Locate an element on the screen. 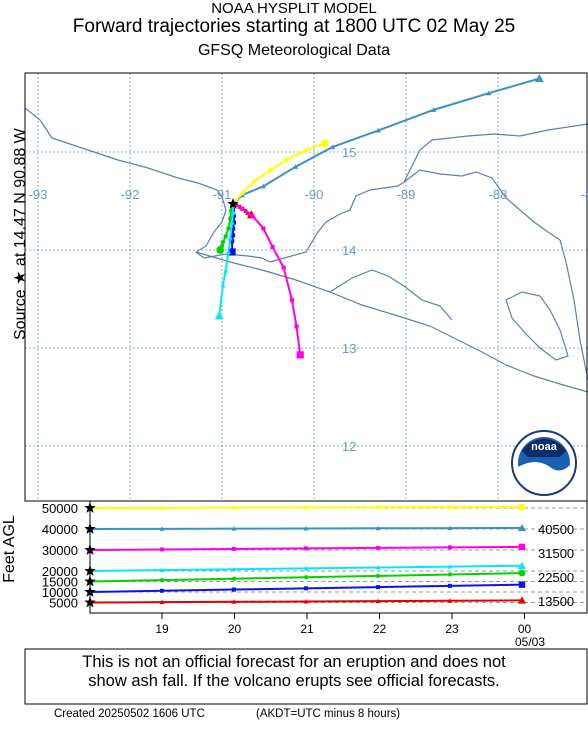 The height and width of the screenshot is (730, 588). trajectory-steelblue is located at coordinates (388, 139).